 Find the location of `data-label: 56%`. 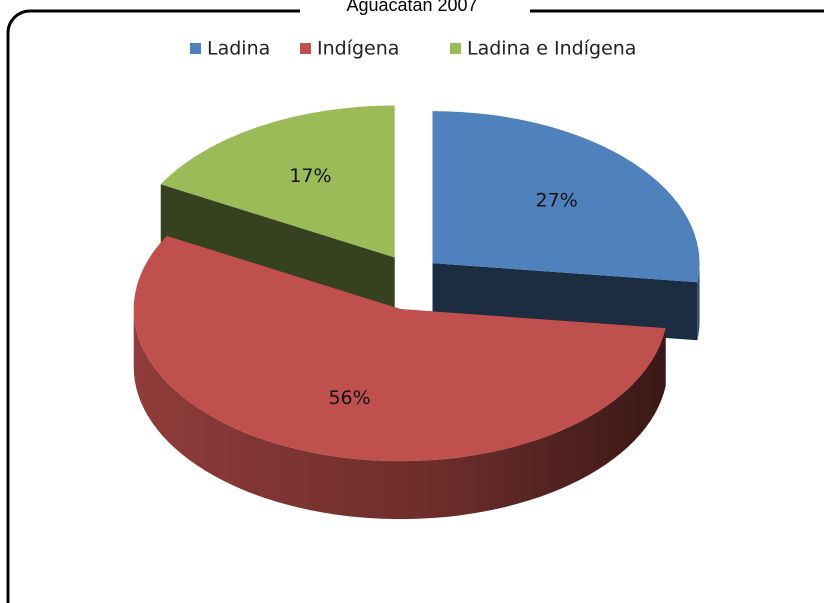

data-label: 56% is located at coordinates (349, 398).